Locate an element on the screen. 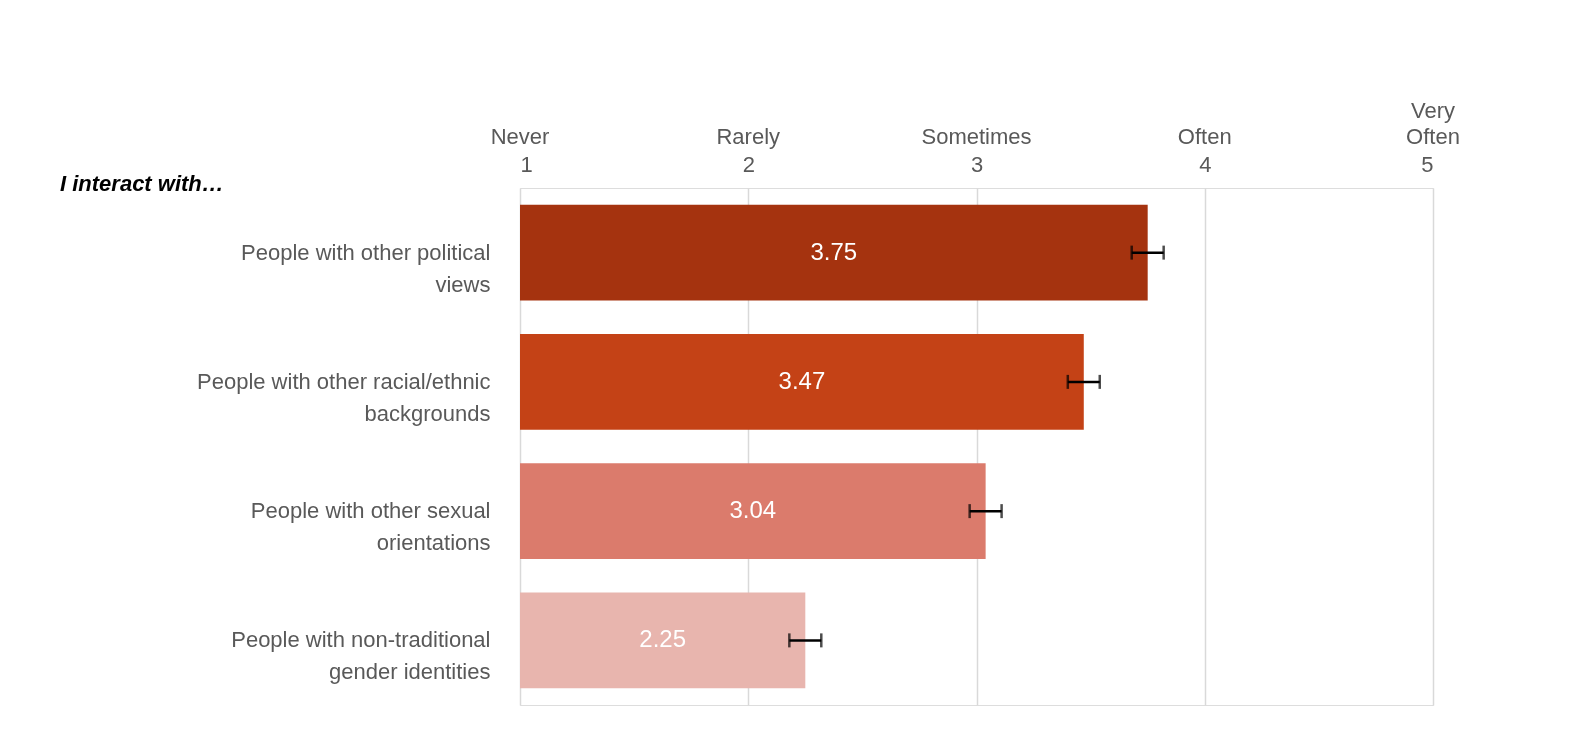 The width and height of the screenshot is (1585, 736). x-tick-label: 2 is located at coordinates (748, 164).